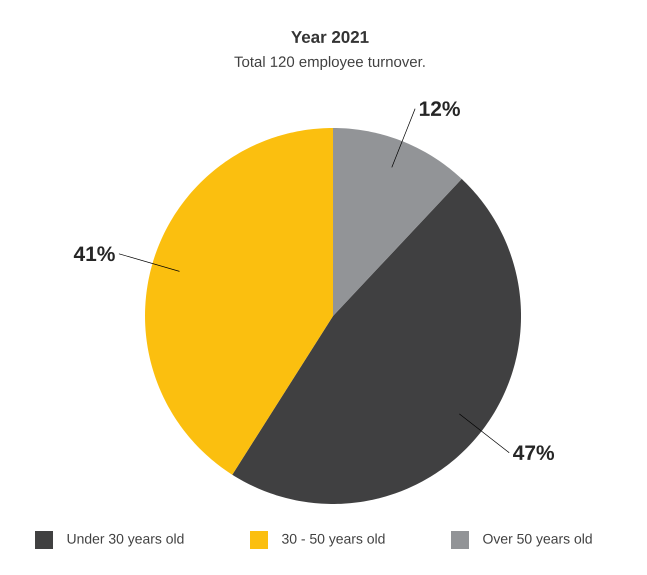  What do you see at coordinates (333, 539) in the screenshot?
I see `legend-label: 30 - 50 years old` at bounding box center [333, 539].